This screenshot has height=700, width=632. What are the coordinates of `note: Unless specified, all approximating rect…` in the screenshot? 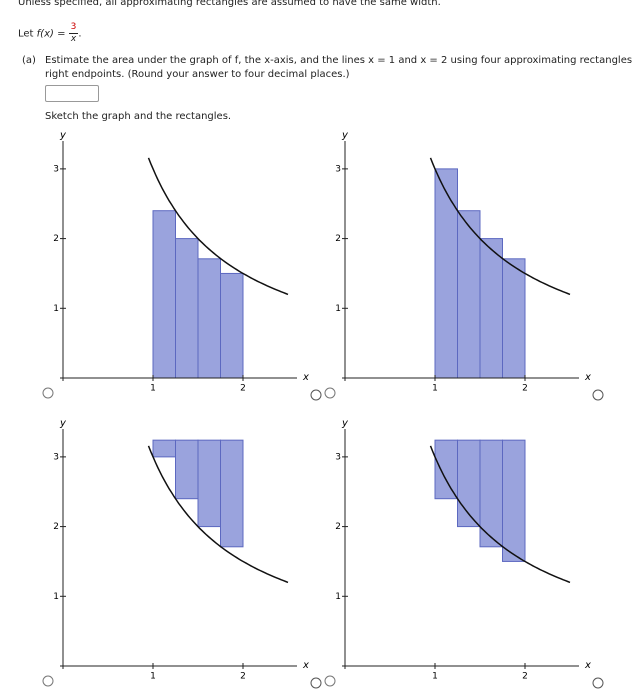 It's located at (229, 4).